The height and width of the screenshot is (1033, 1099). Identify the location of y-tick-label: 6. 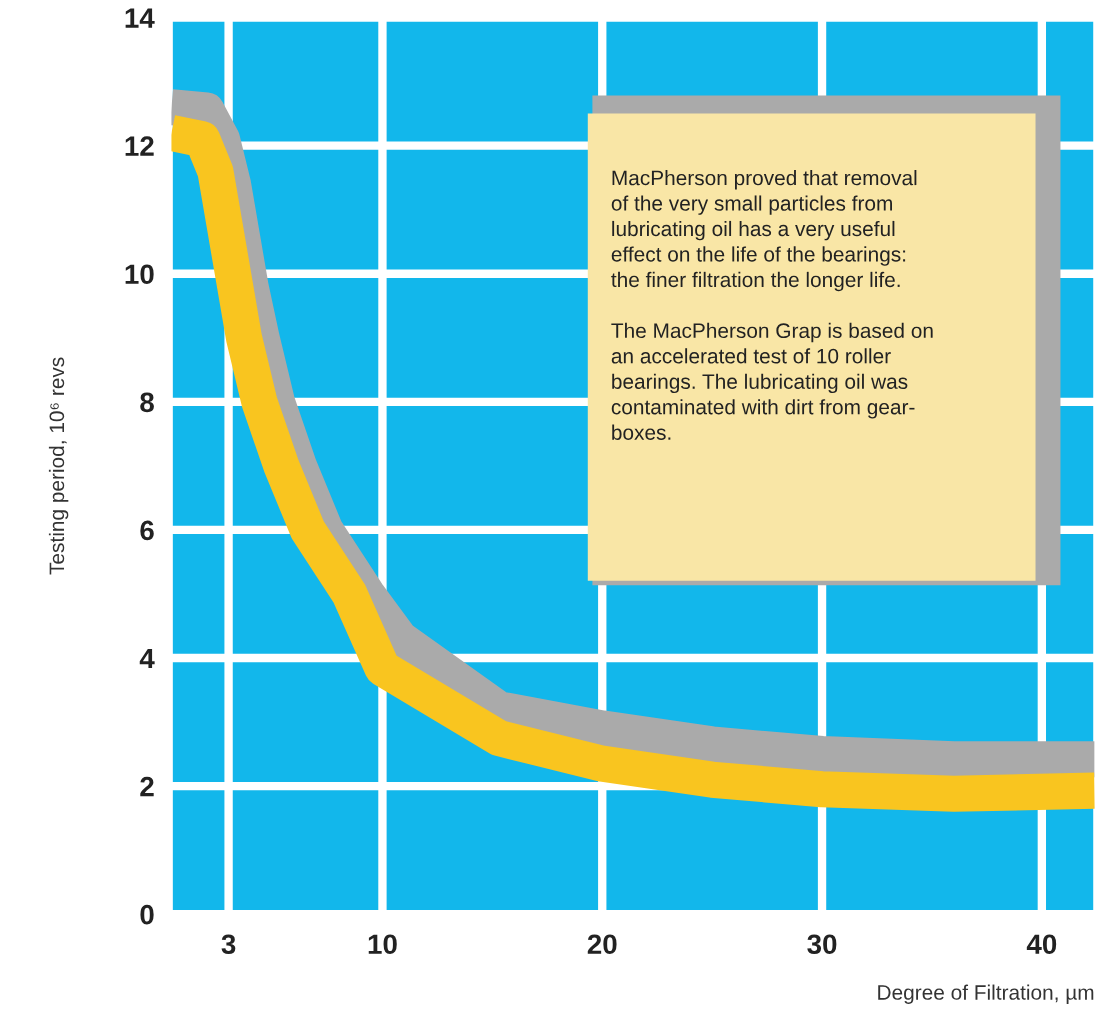
(147, 530).